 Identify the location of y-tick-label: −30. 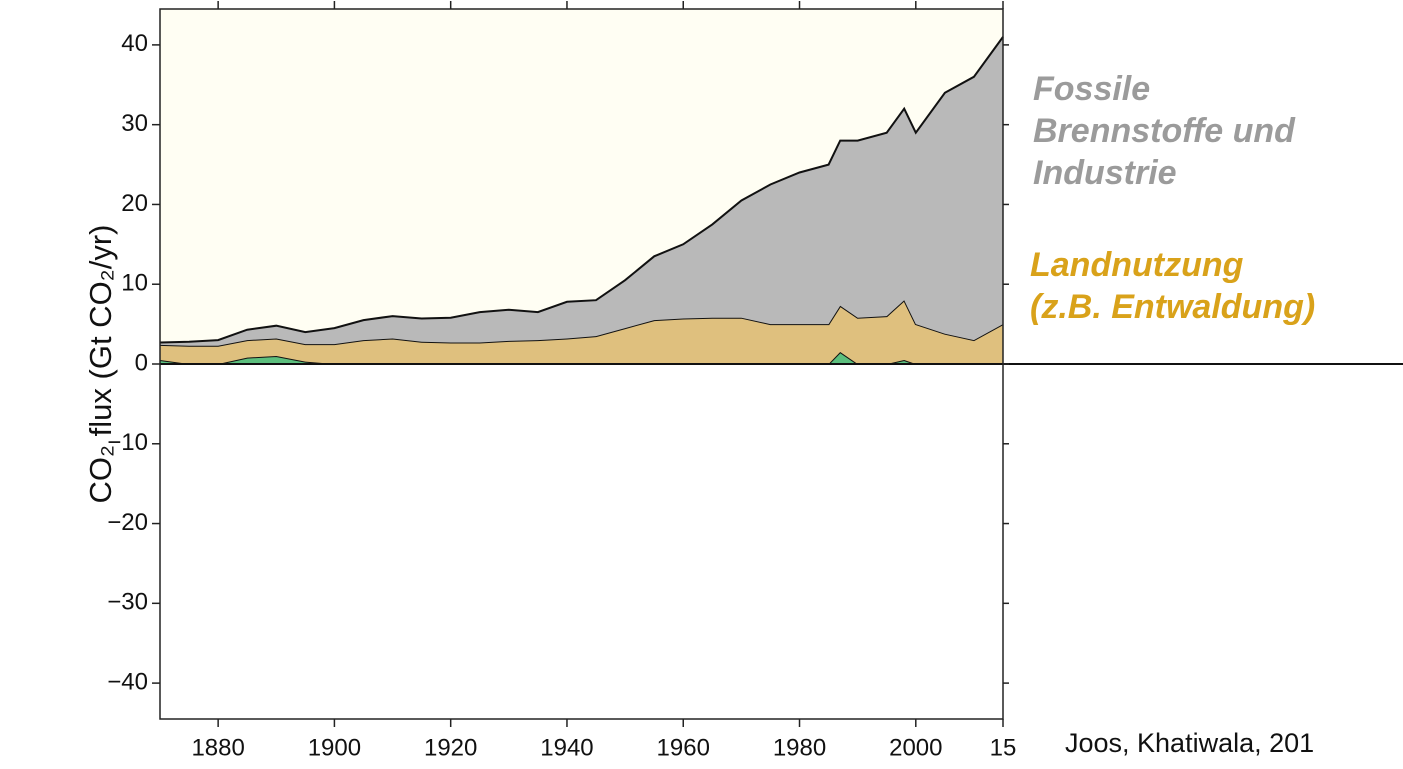
(127, 602).